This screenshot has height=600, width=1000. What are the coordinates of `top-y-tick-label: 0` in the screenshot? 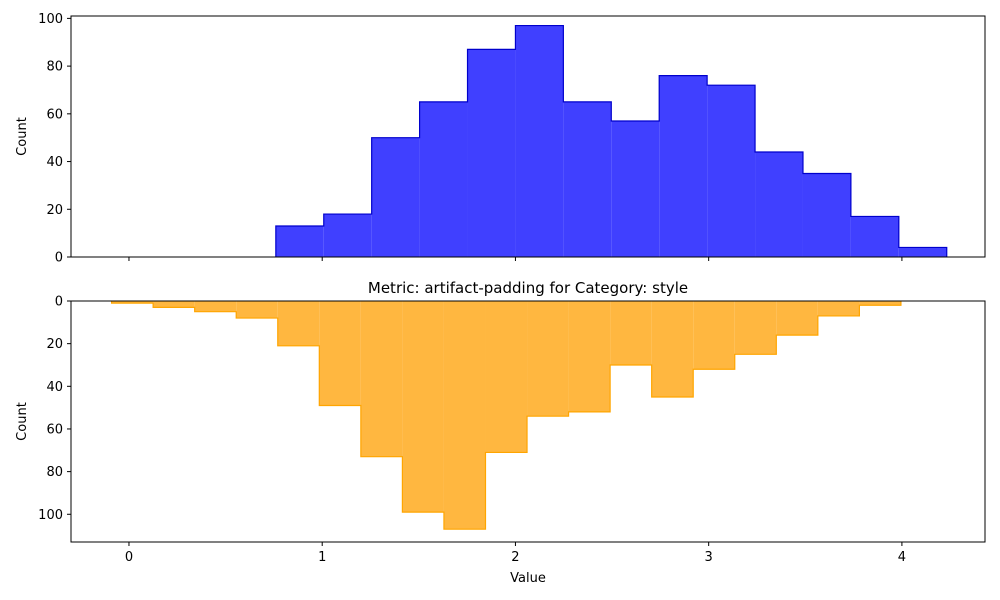 It's located at (59, 258).